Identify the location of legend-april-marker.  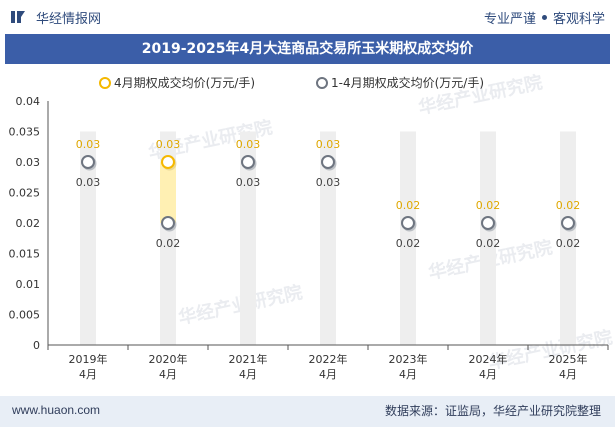
(105, 83).